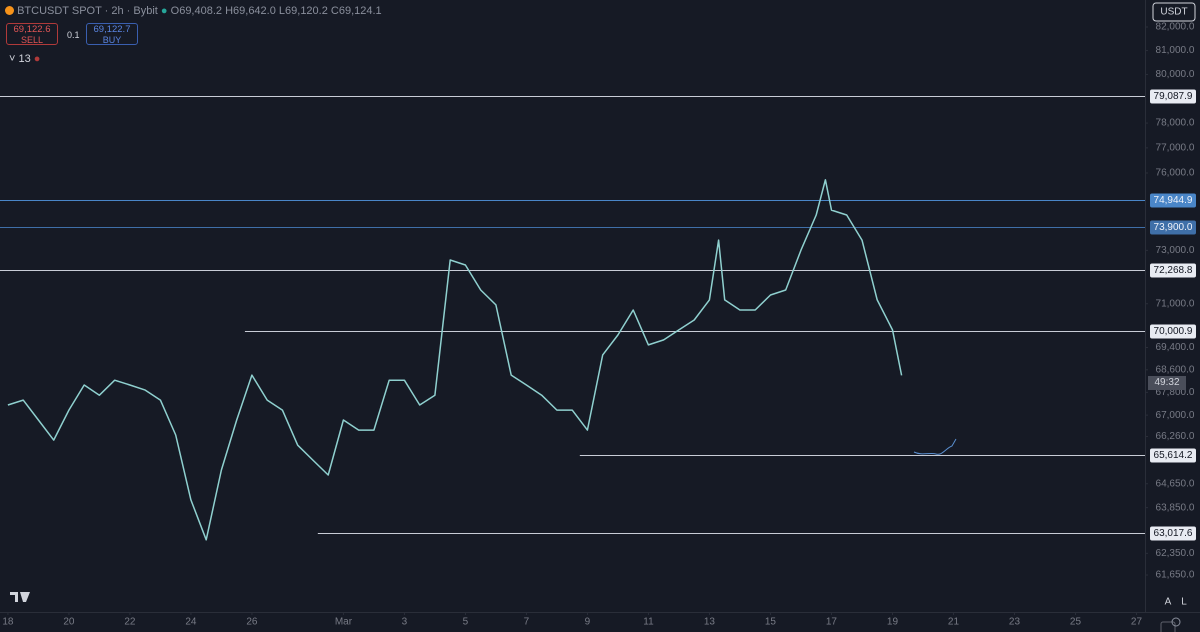 The width and height of the screenshot is (1200, 632). Describe the element at coordinates (1175, 123) in the screenshot. I see `y-tick-label: 78,000.0` at that location.